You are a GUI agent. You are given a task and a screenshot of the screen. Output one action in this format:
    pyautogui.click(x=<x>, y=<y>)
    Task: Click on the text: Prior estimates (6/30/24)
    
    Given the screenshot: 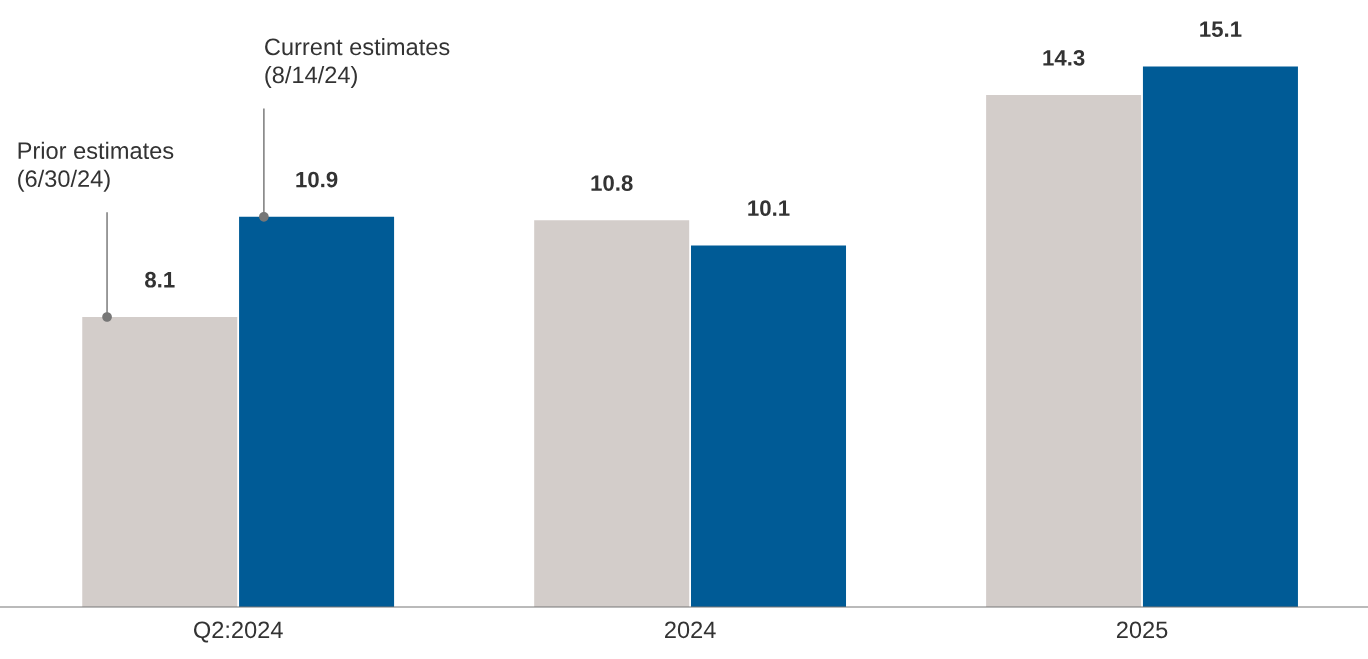 What is the action you would take?
    pyautogui.click(x=96, y=166)
    